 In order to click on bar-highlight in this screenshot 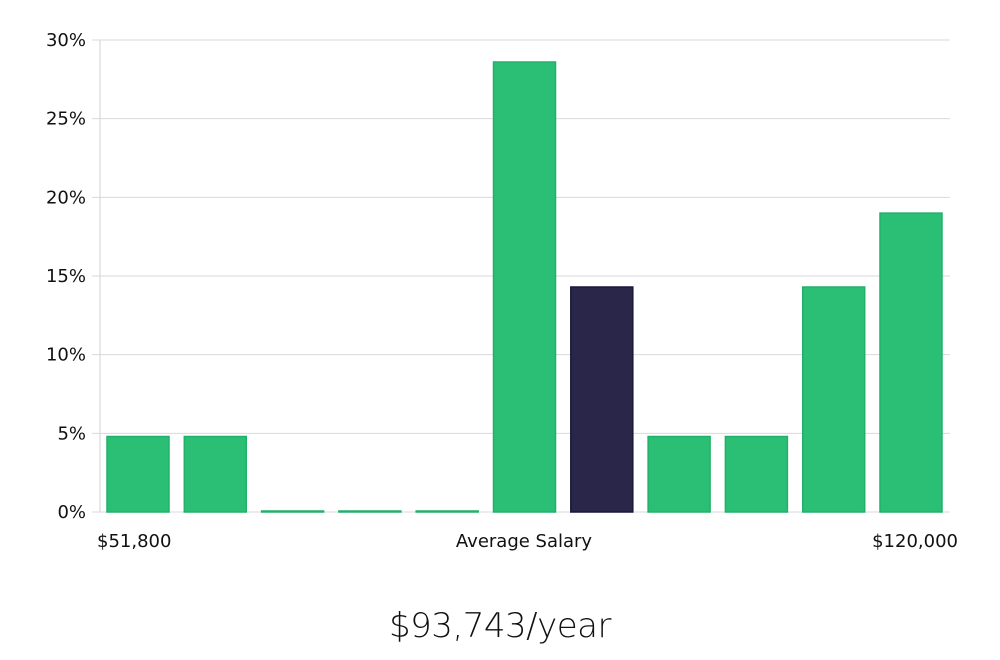, I will do `click(602, 399)`.